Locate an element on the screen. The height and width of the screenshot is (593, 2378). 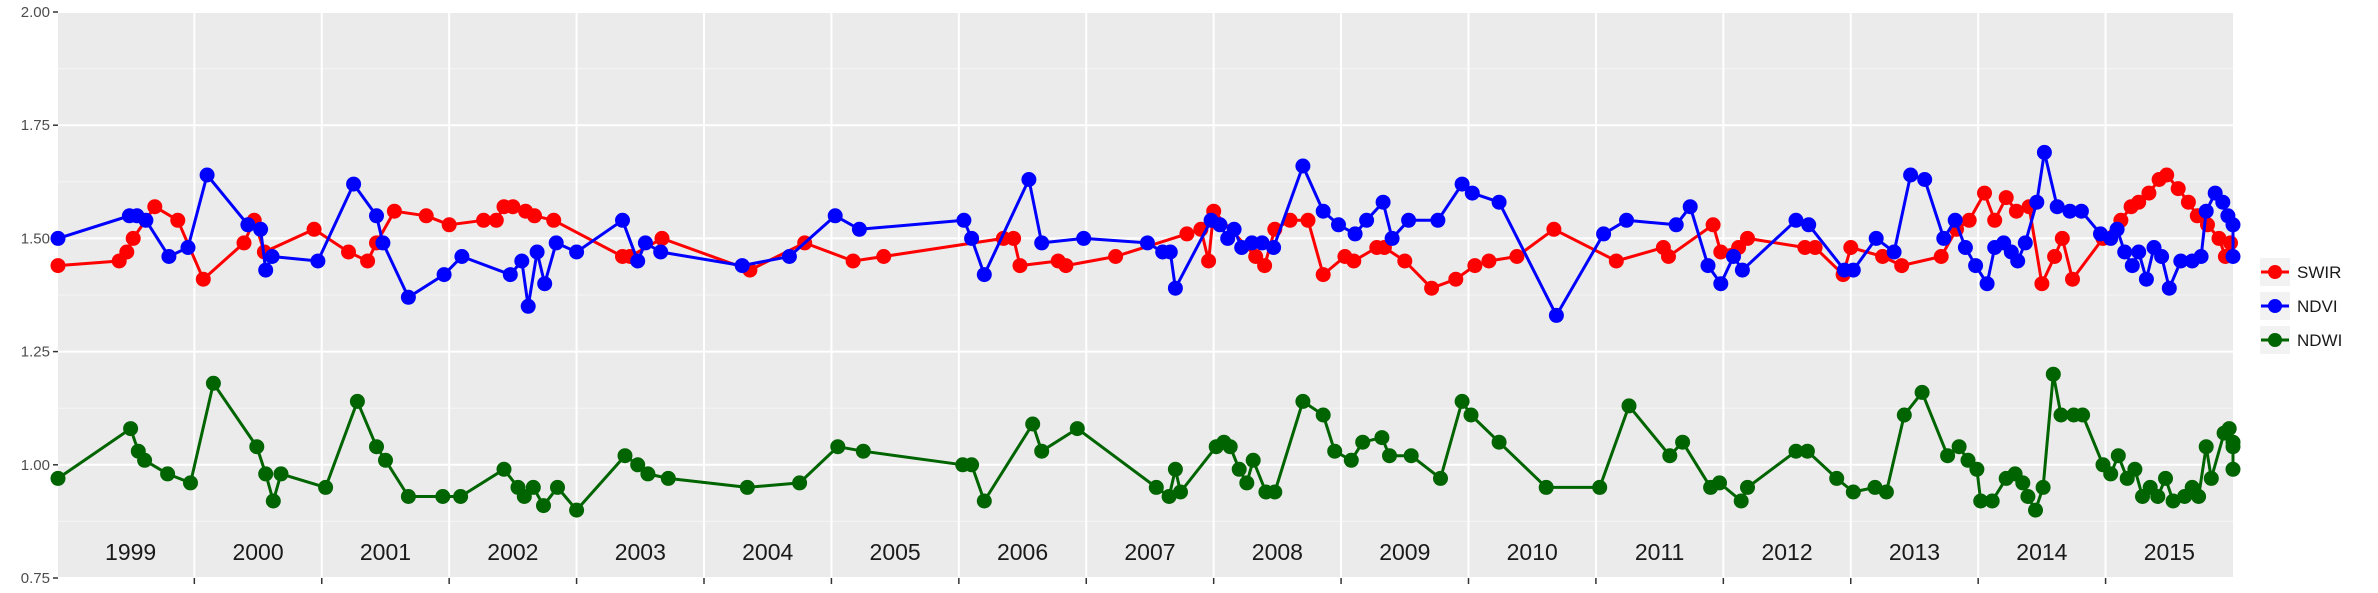
year-label: 2006 is located at coordinates (1022, 552).